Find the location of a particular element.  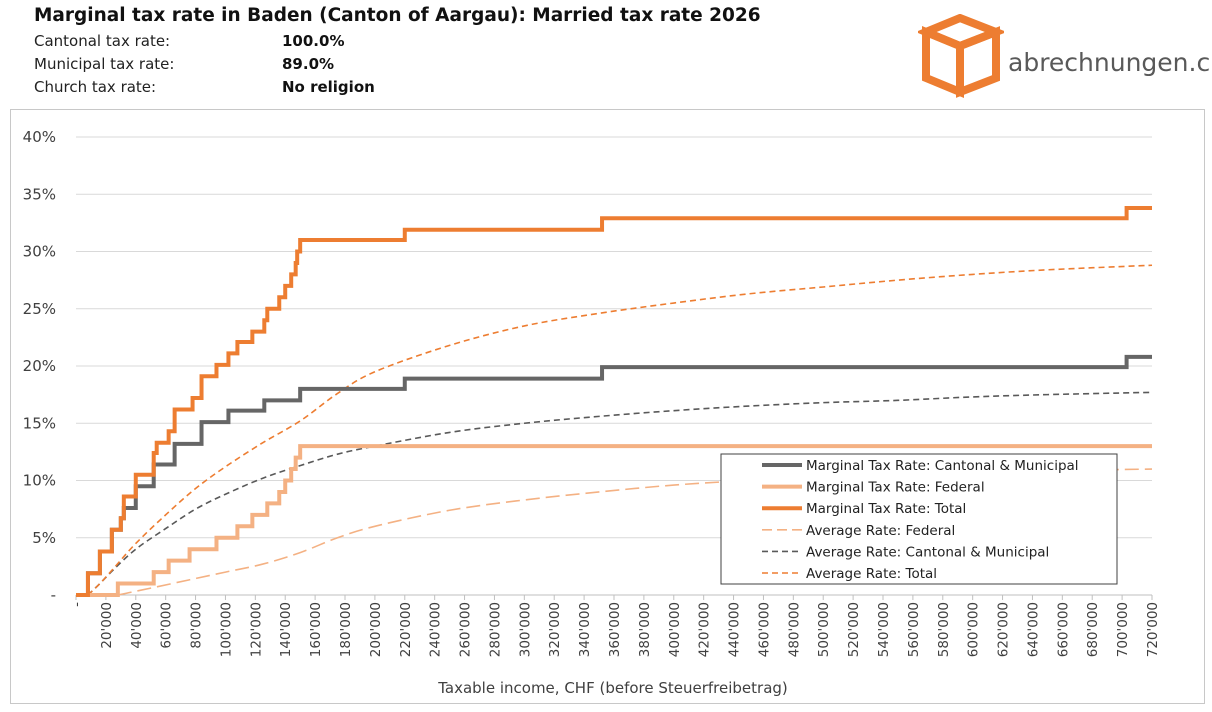

y-tick-label: 20% is located at coordinates (39, 366).